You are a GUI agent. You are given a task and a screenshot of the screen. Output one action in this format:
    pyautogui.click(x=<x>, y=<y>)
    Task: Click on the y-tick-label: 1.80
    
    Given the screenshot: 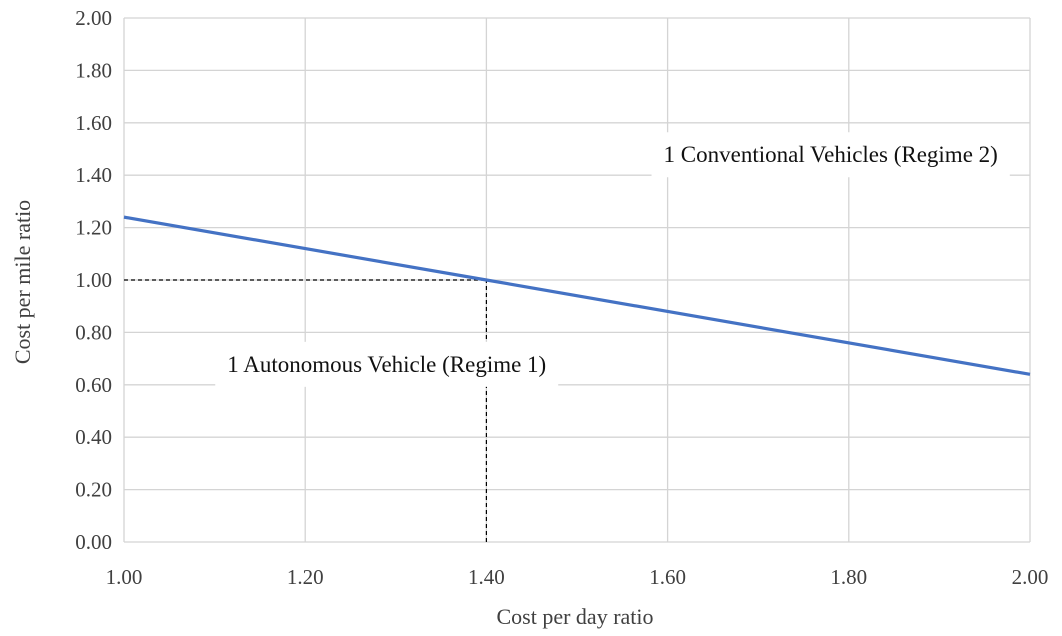 What is the action you would take?
    pyautogui.click(x=93, y=70)
    